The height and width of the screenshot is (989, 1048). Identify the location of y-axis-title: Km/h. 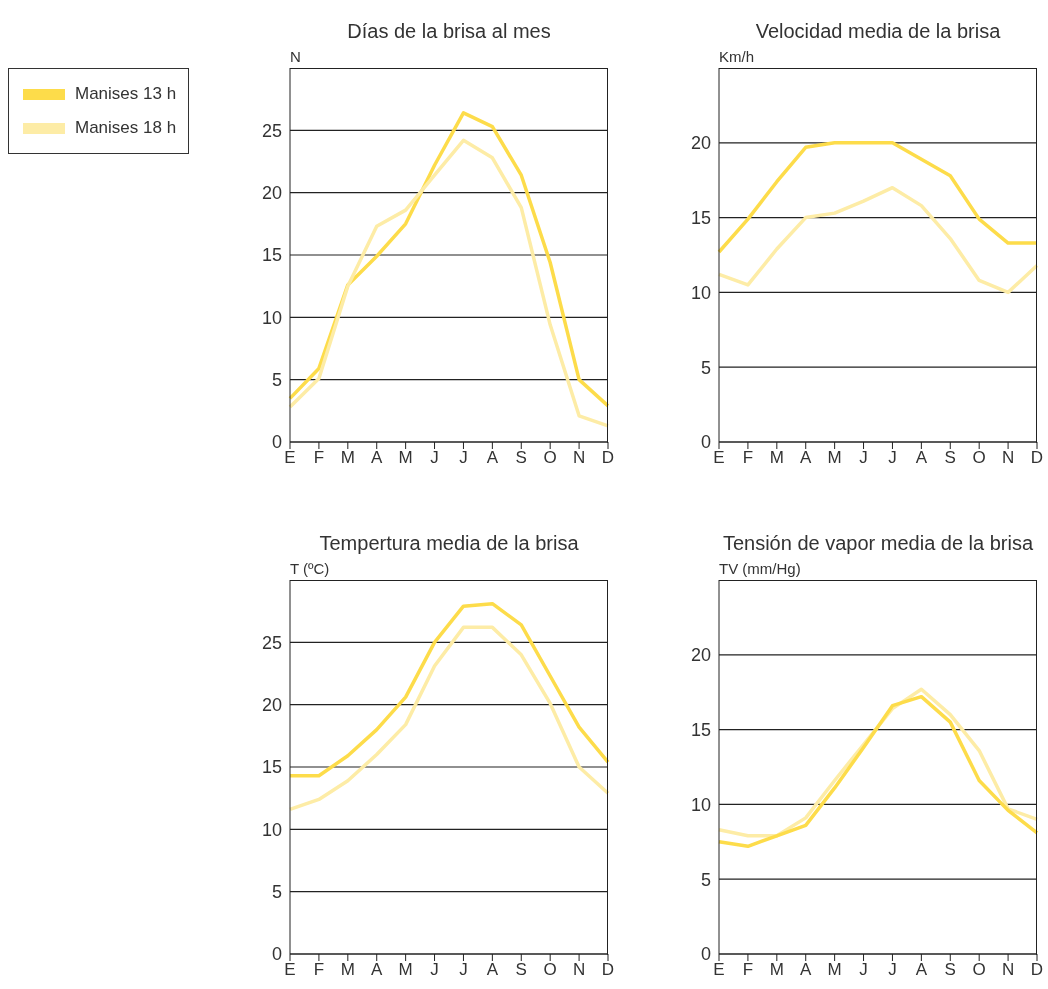
(737, 56).